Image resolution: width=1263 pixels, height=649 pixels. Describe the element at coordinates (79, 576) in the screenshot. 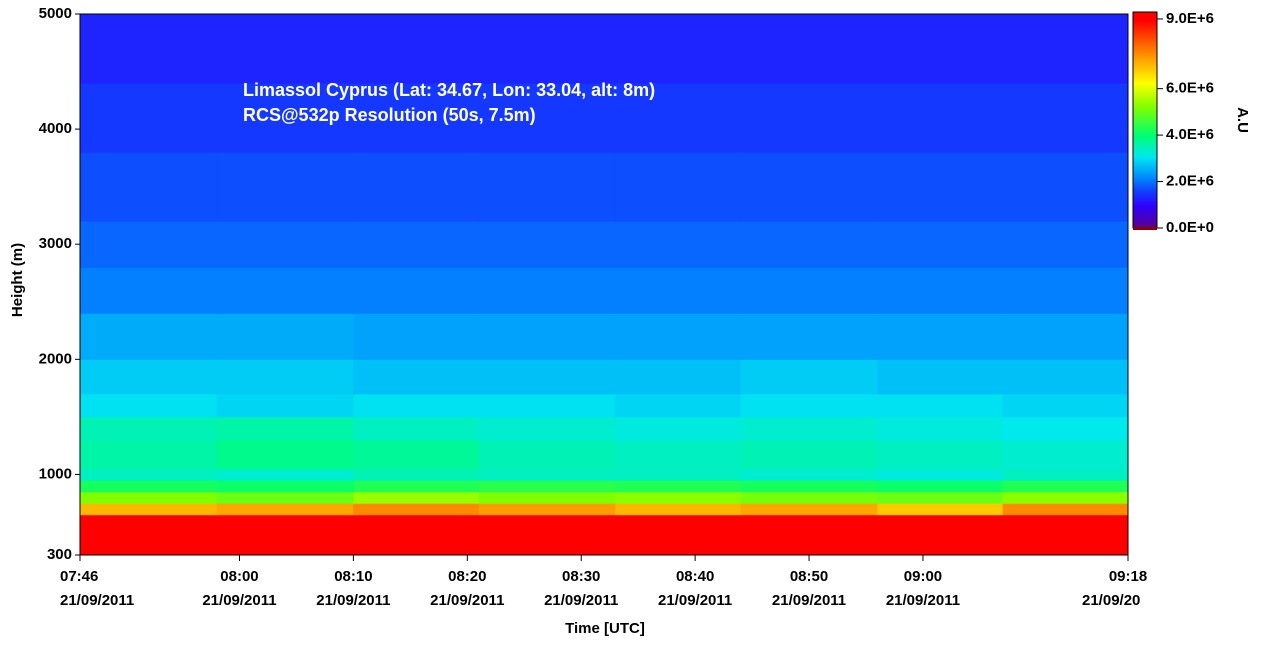

I see `x-tick-label: 07:46` at that location.